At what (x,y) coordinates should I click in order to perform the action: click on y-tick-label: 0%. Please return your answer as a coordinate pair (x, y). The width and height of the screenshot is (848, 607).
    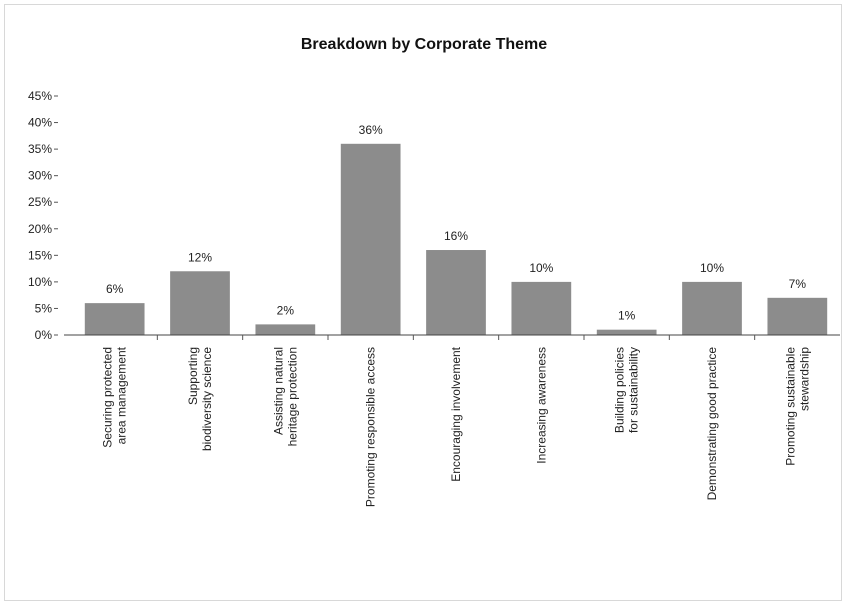
    Looking at the image, I should click on (44, 335).